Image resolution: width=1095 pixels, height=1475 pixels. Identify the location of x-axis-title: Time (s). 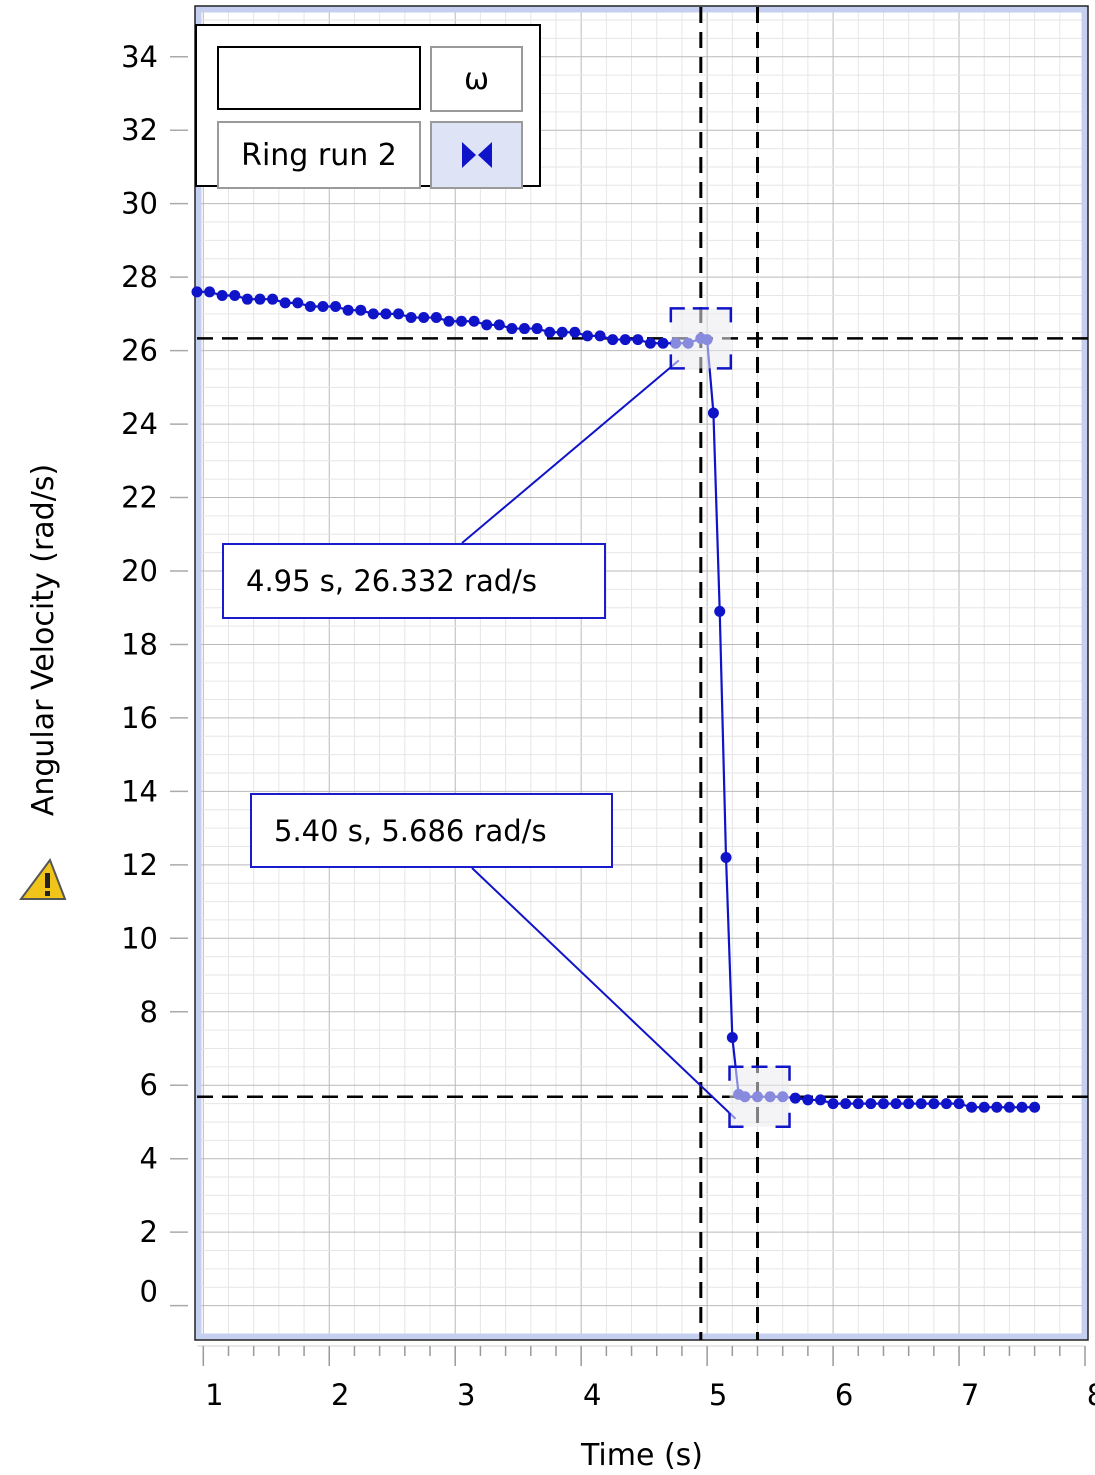
(641, 1455).